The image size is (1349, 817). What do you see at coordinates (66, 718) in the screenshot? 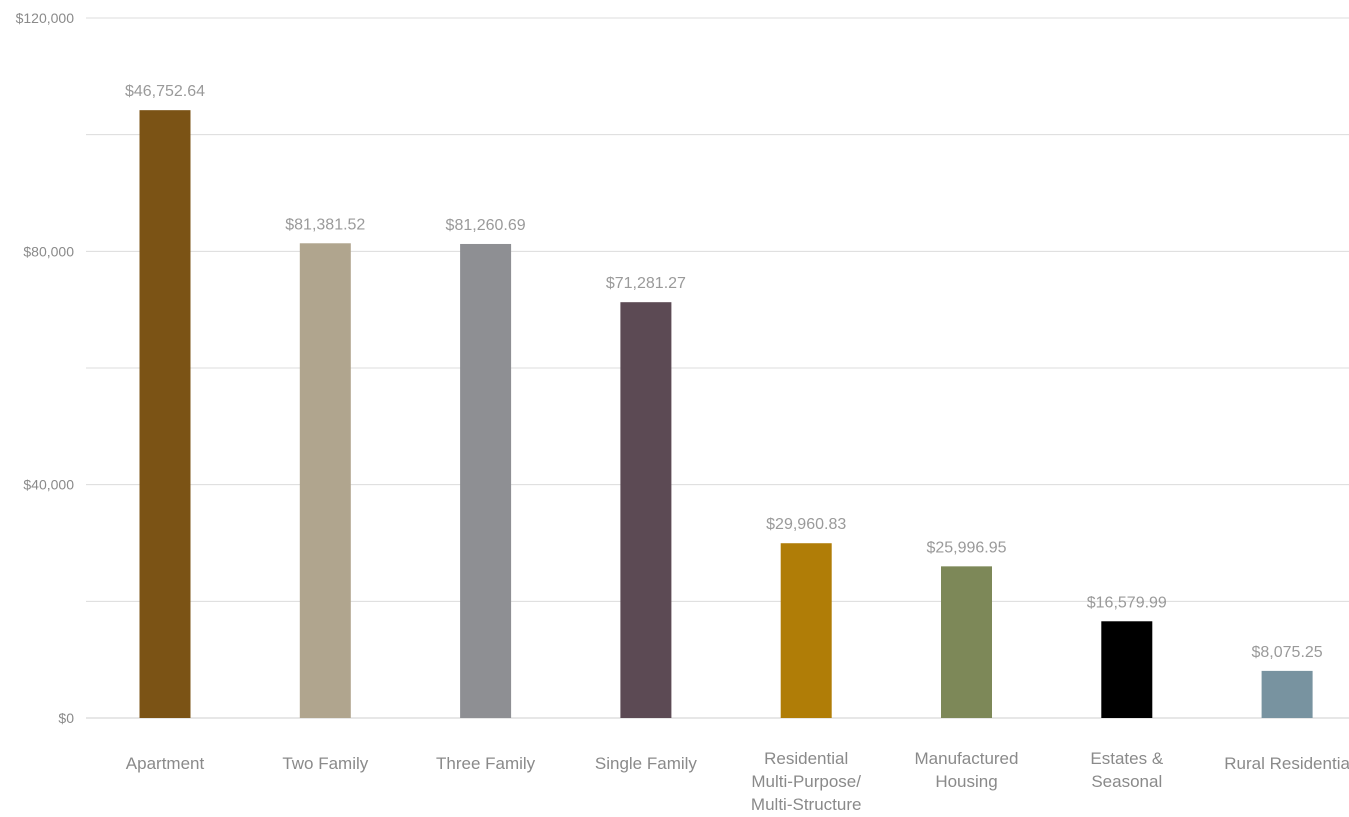
I see `y-tick-label: $0` at bounding box center [66, 718].